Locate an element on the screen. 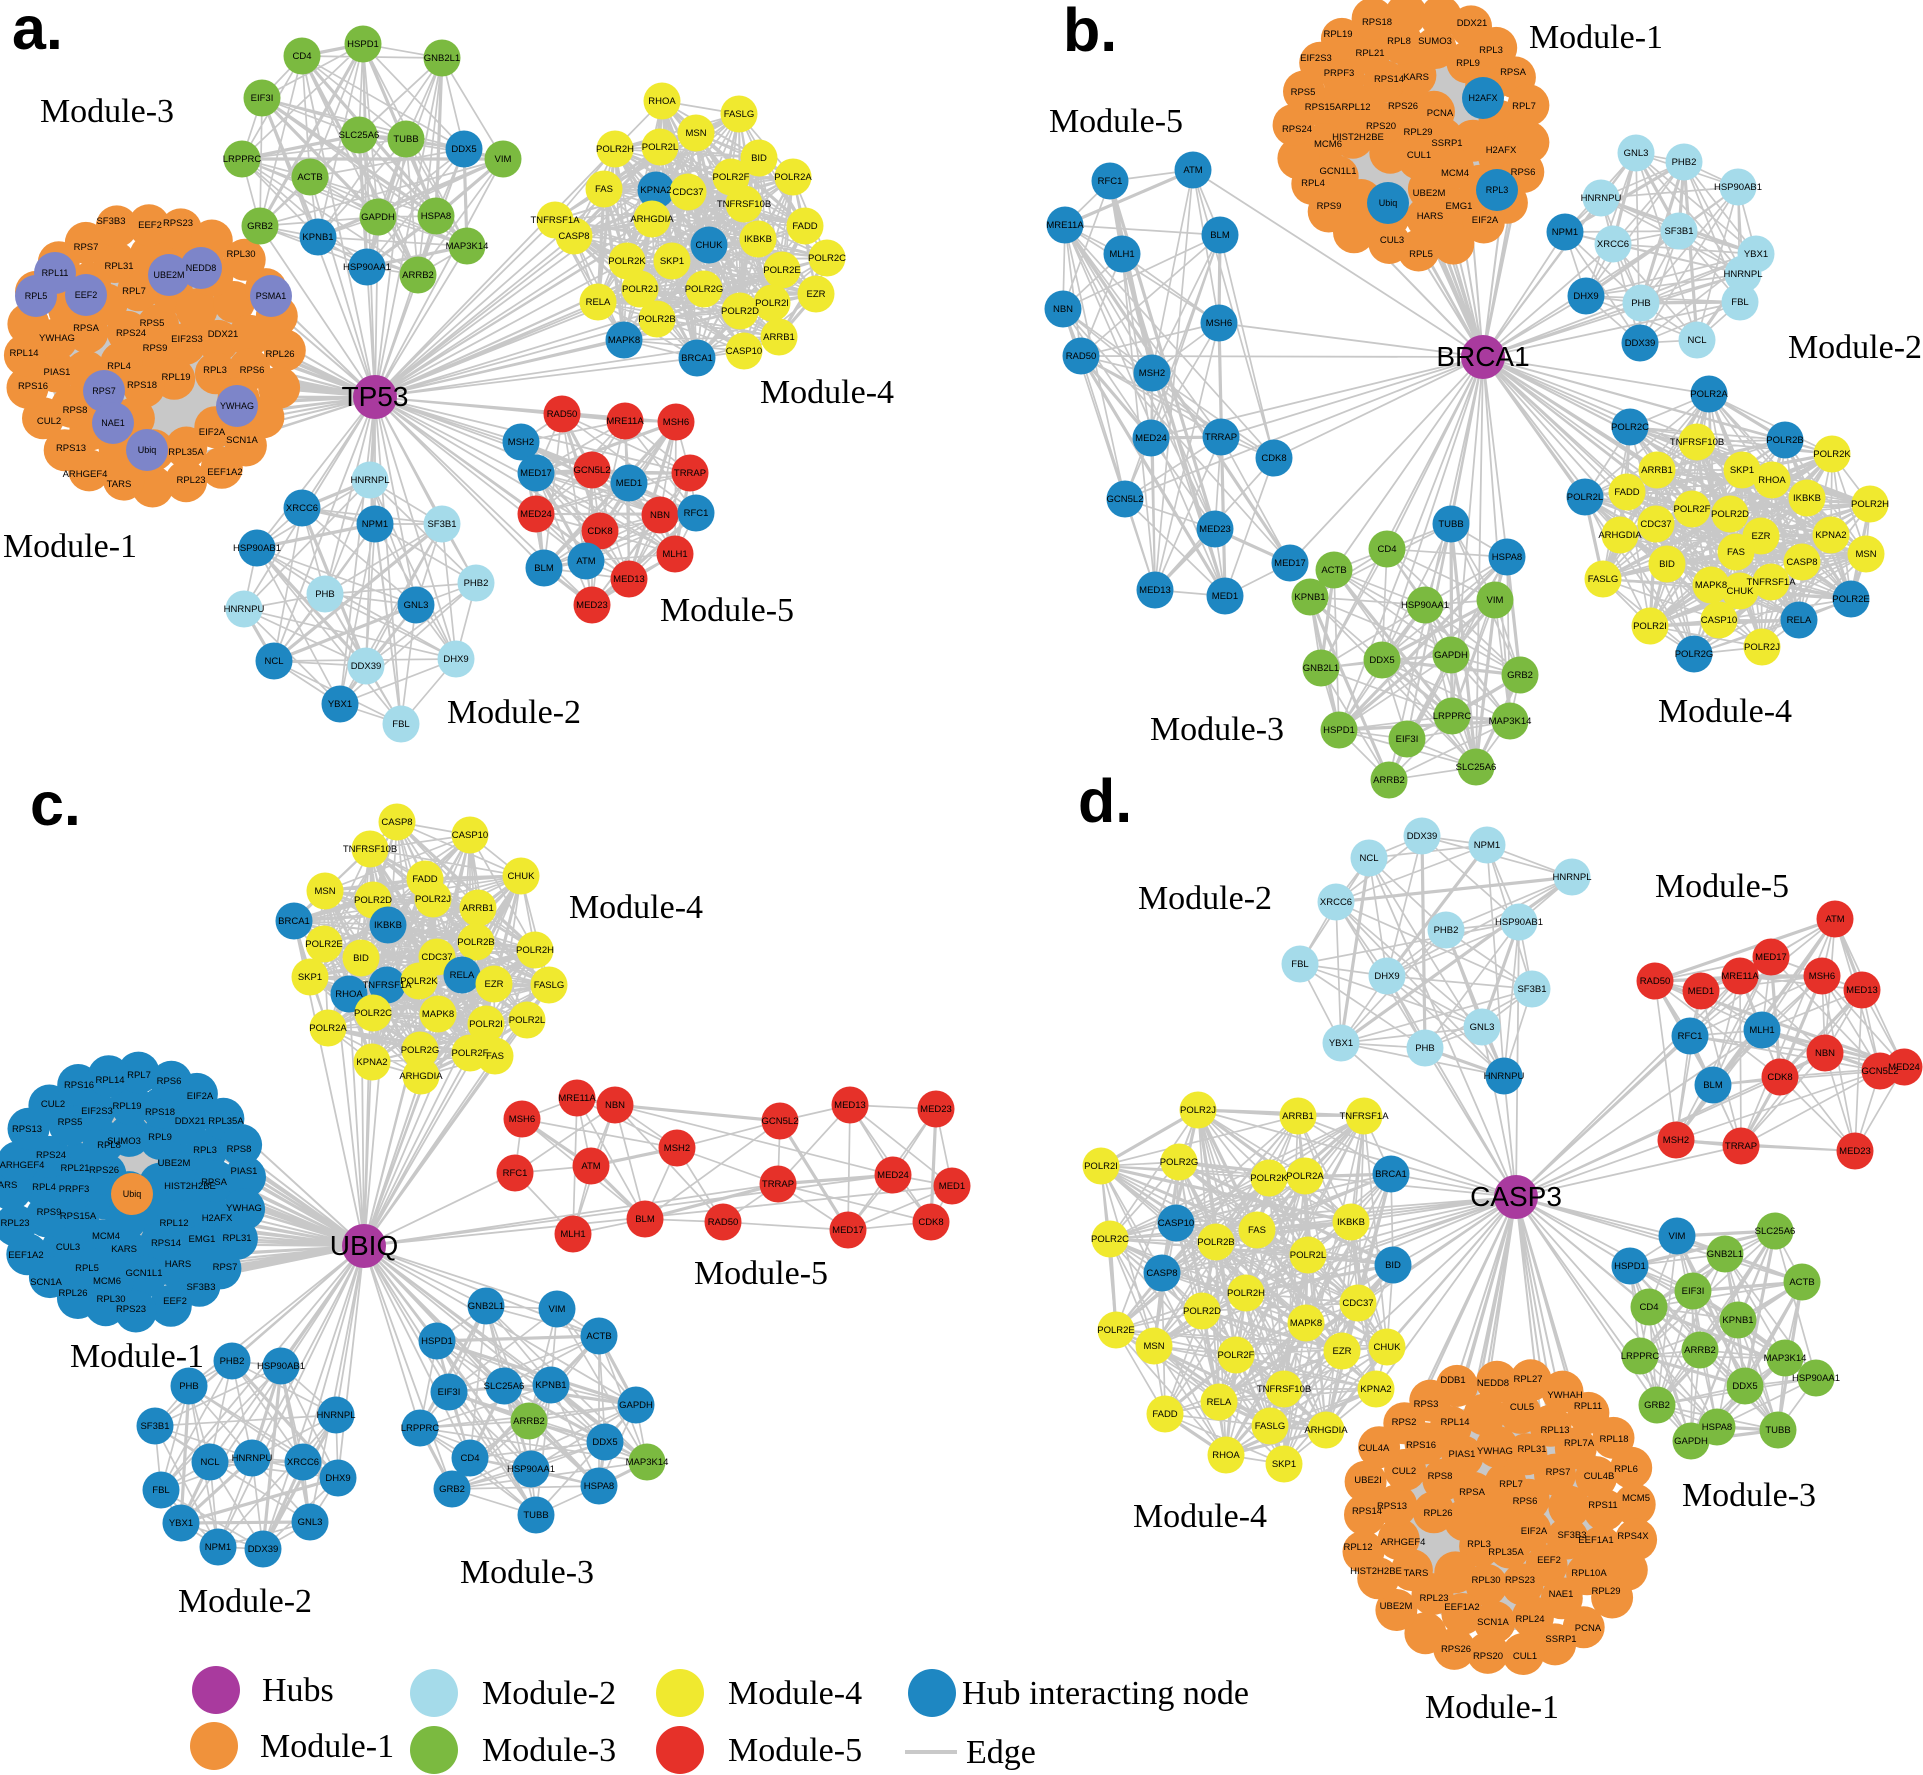  svg-text: ACTB is located at coordinates (1801, 1282).